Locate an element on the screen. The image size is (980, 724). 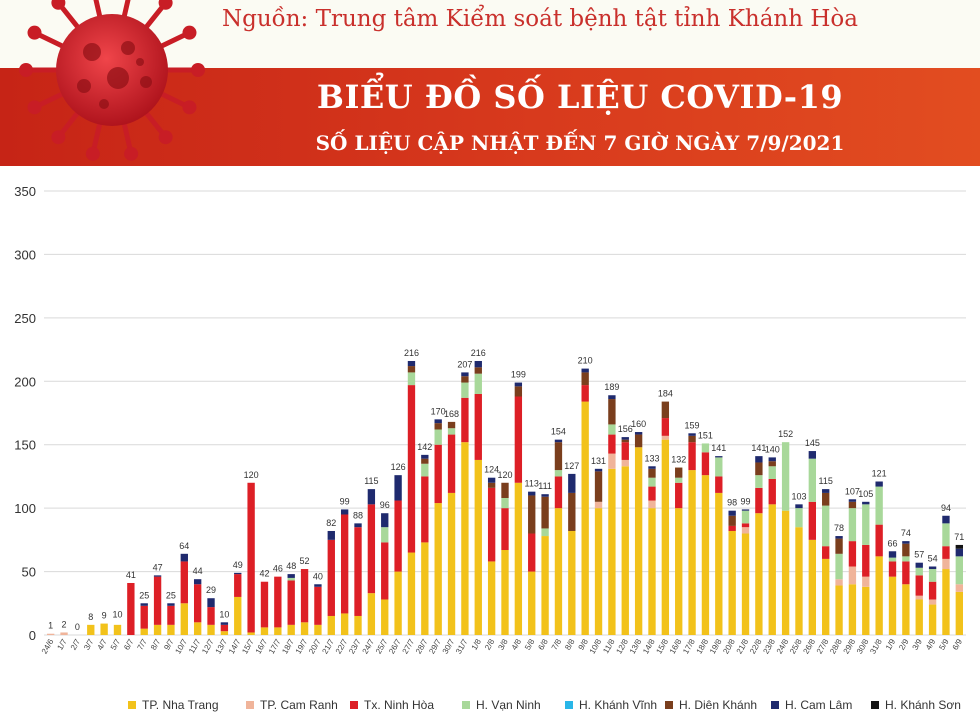
x-tick-label: 8/8 is located at coordinates (570, 644).